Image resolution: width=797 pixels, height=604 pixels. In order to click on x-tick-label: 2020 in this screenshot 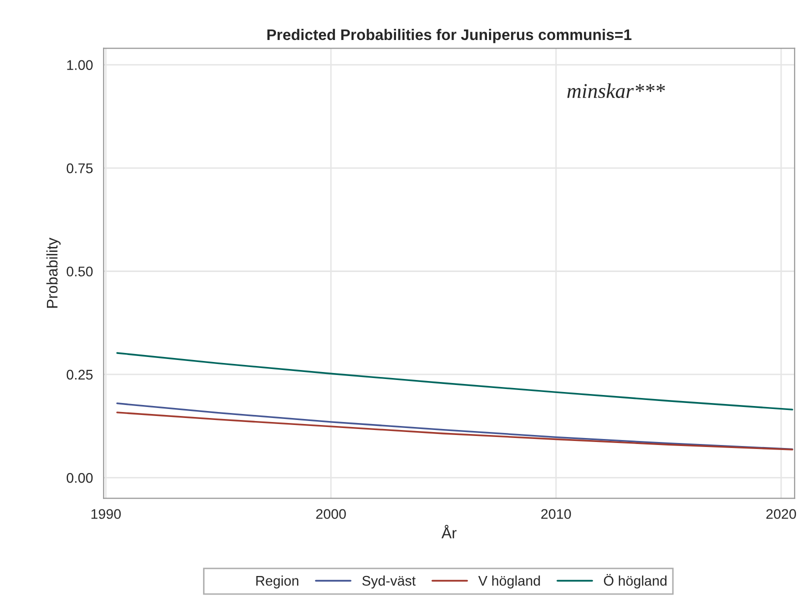, I will do `click(781, 514)`.